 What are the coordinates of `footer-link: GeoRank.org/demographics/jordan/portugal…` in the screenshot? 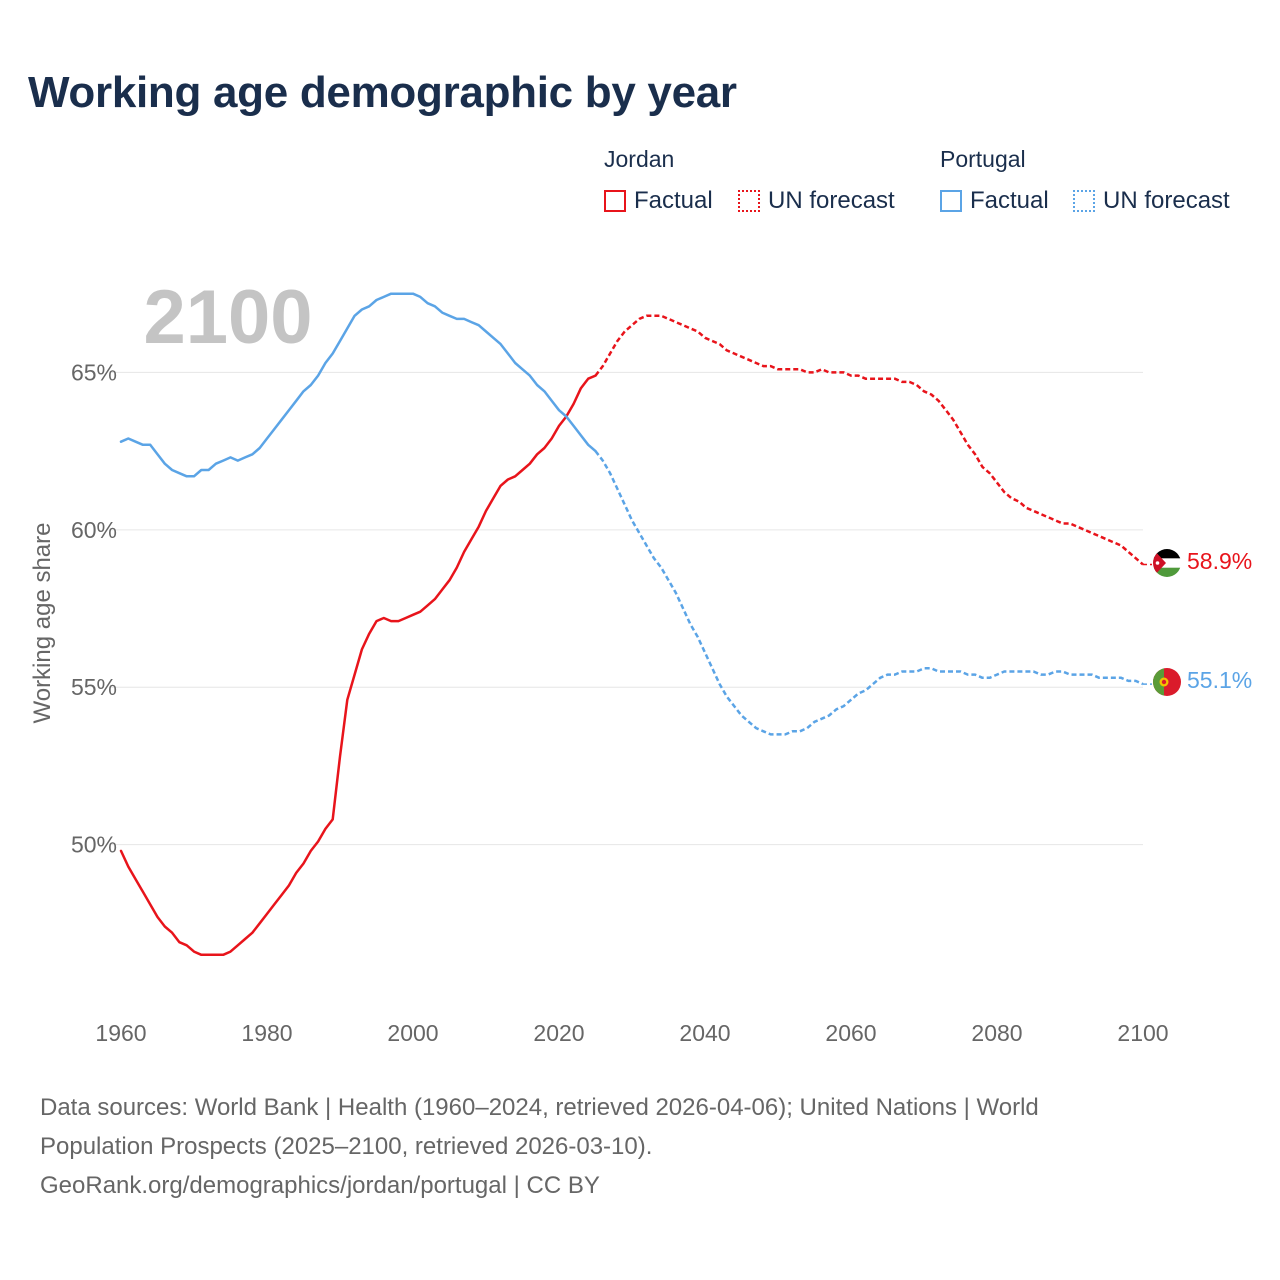 It's located at (320, 1185).